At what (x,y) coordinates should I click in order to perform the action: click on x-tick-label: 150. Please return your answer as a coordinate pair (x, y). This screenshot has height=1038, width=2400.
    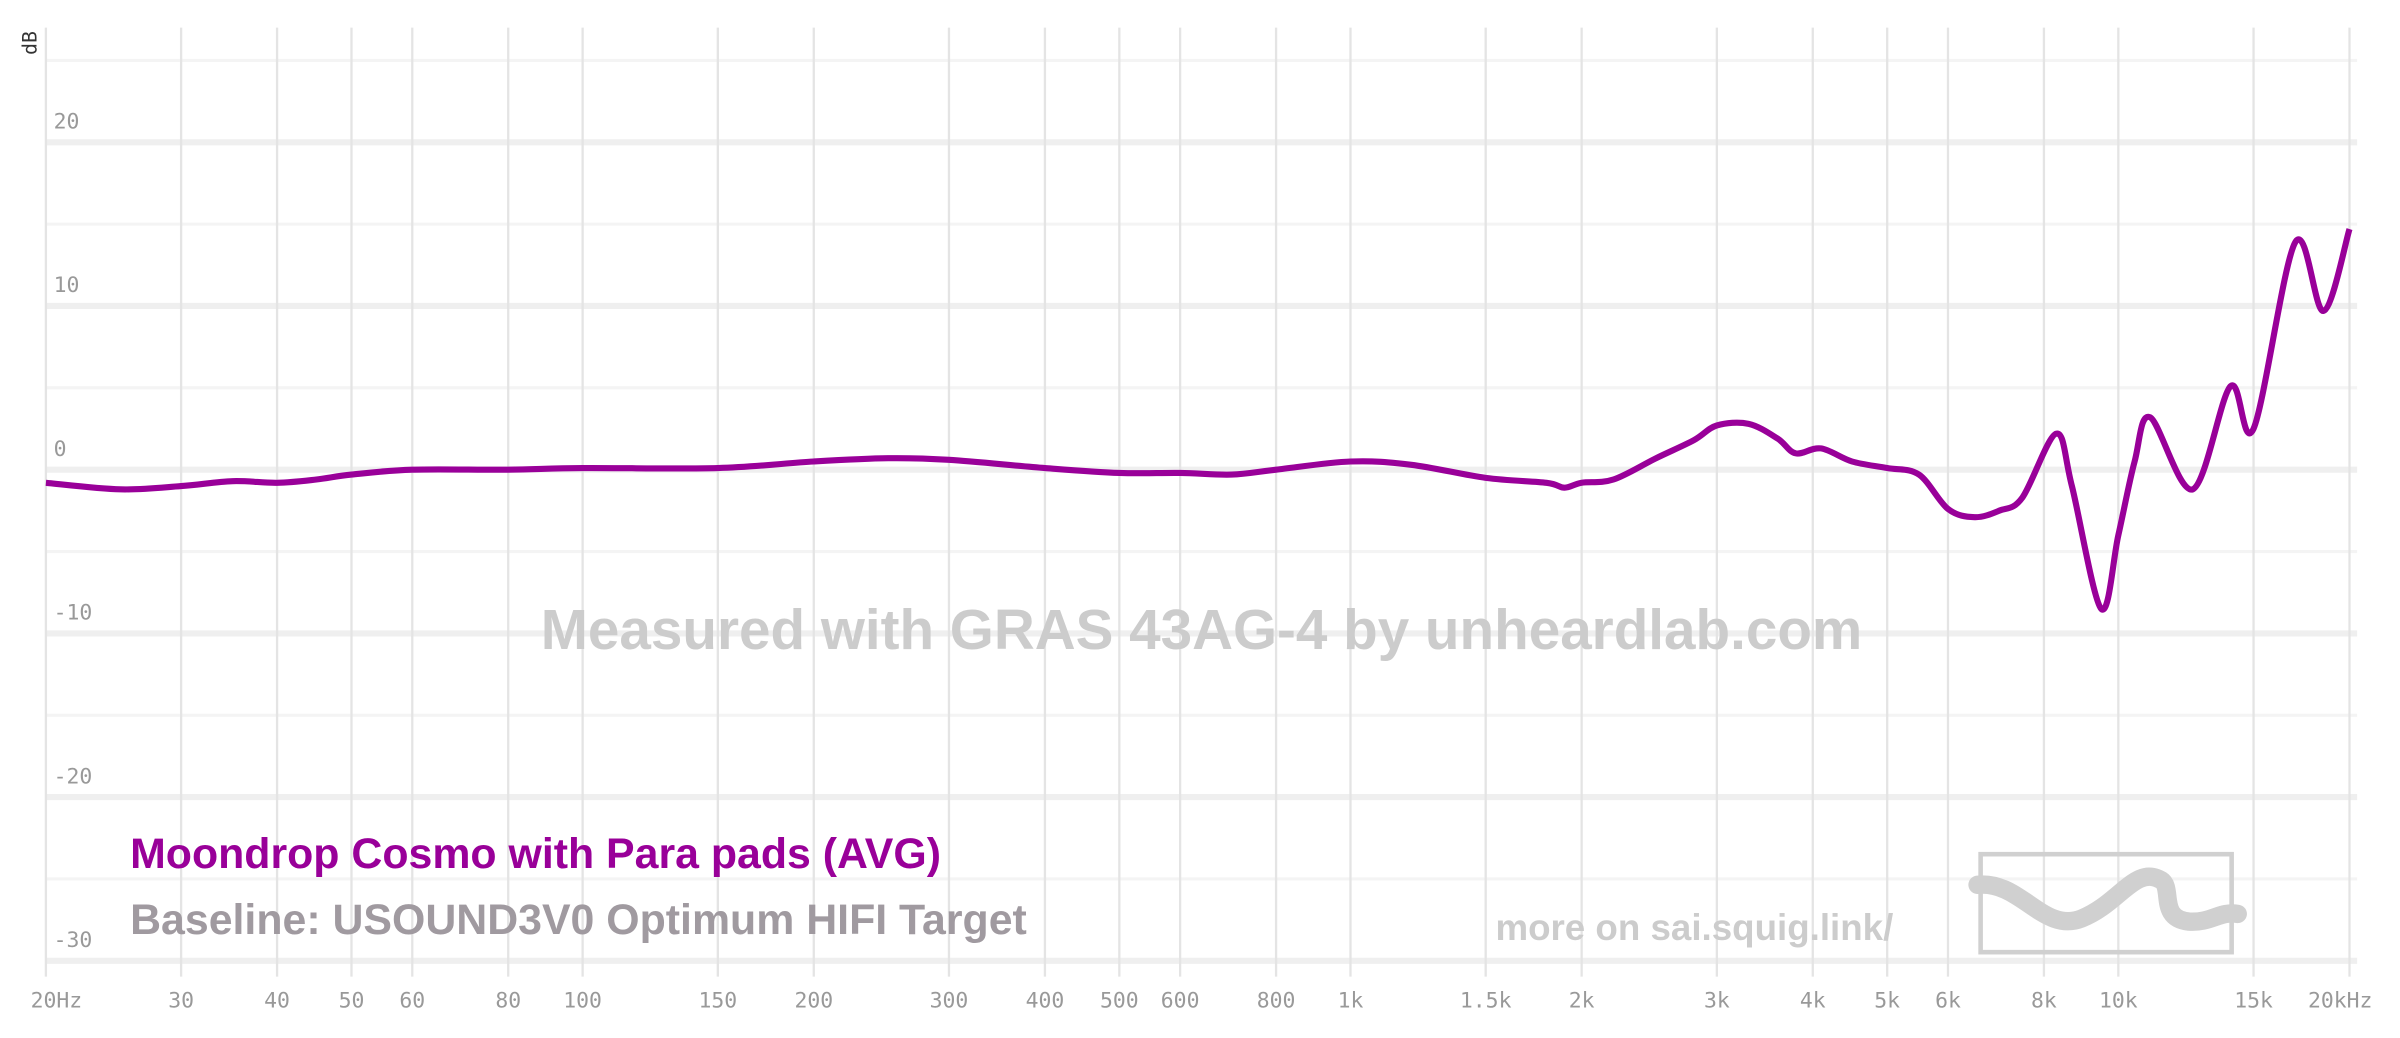
    Looking at the image, I should click on (718, 1000).